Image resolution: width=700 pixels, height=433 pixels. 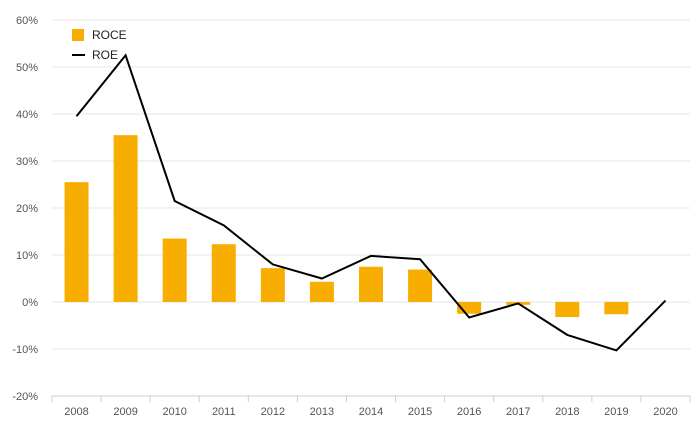 What do you see at coordinates (25, 397) in the screenshot?
I see `y-tick-label: -20%` at bounding box center [25, 397].